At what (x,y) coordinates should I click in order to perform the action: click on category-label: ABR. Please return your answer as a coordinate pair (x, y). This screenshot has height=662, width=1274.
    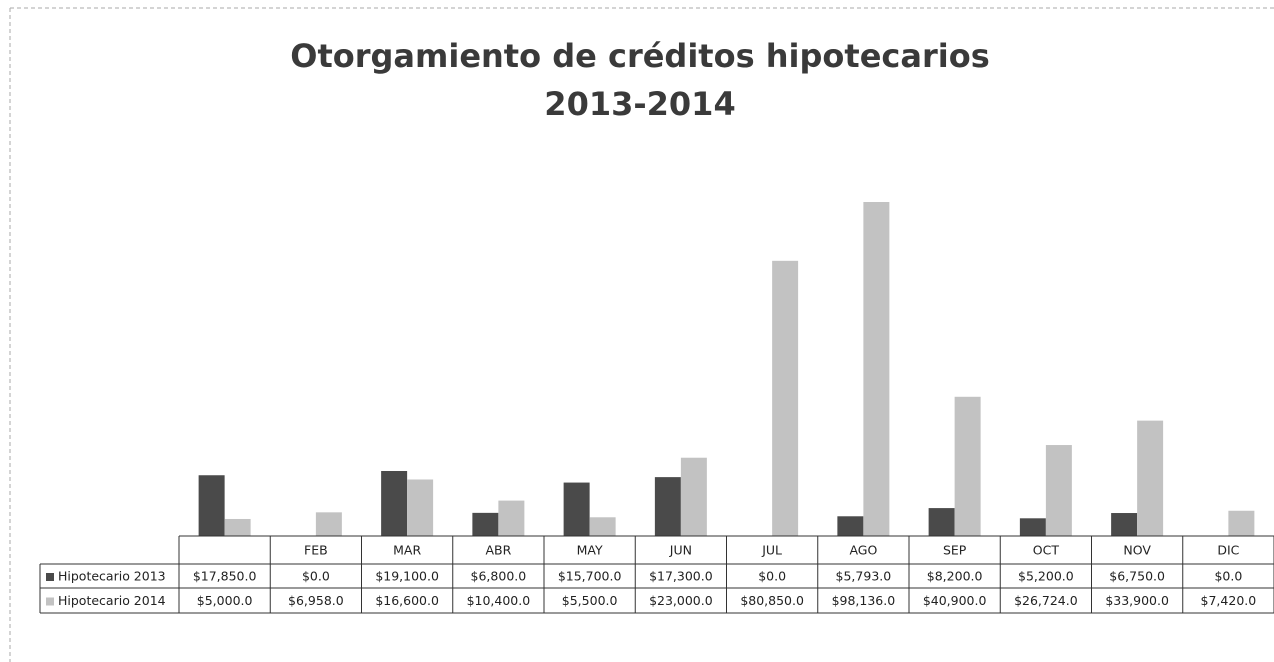
    Looking at the image, I should click on (498, 550).